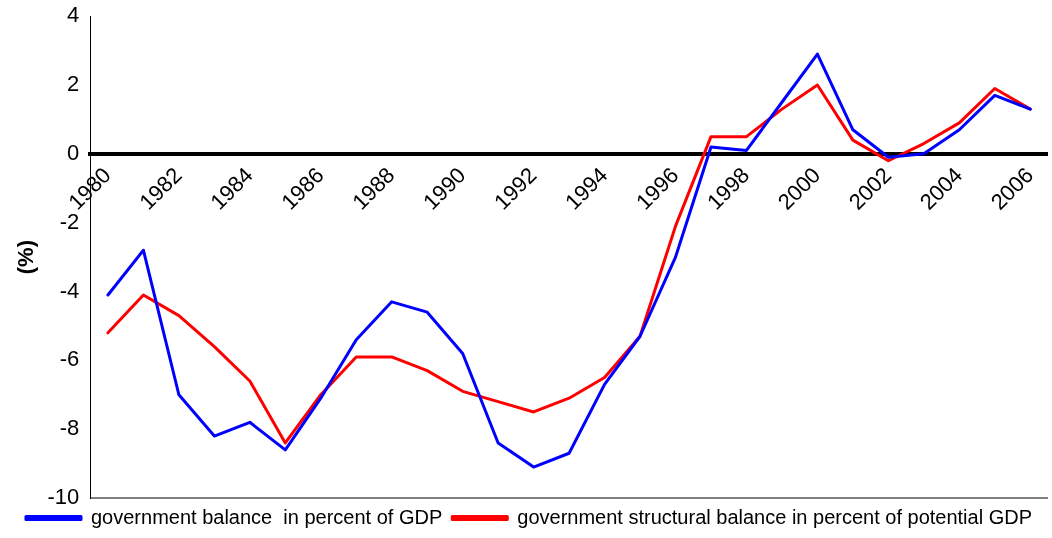  I want to click on y-tick-label: -8, so click(69, 428).